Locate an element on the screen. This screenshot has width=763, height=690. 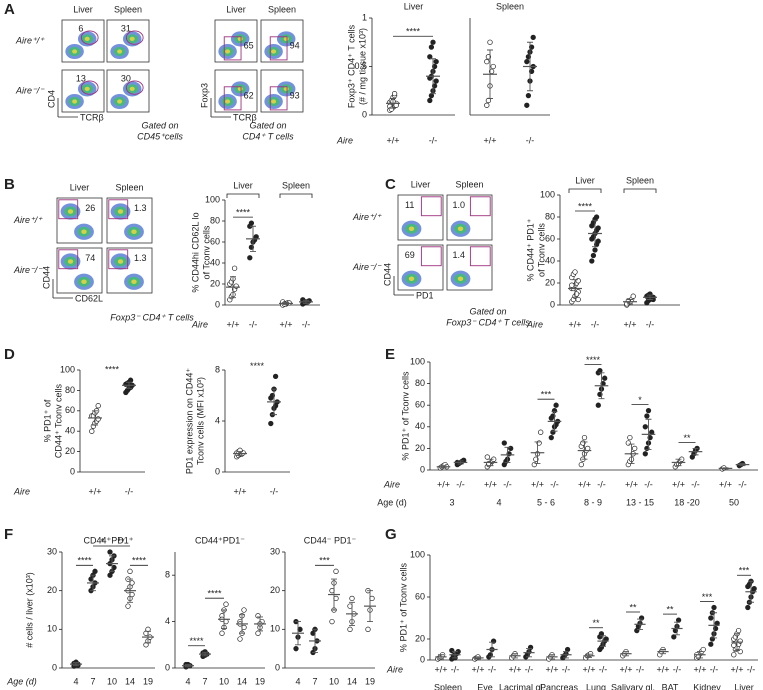
cluster-label: 18 -20 is located at coordinates (687, 502).